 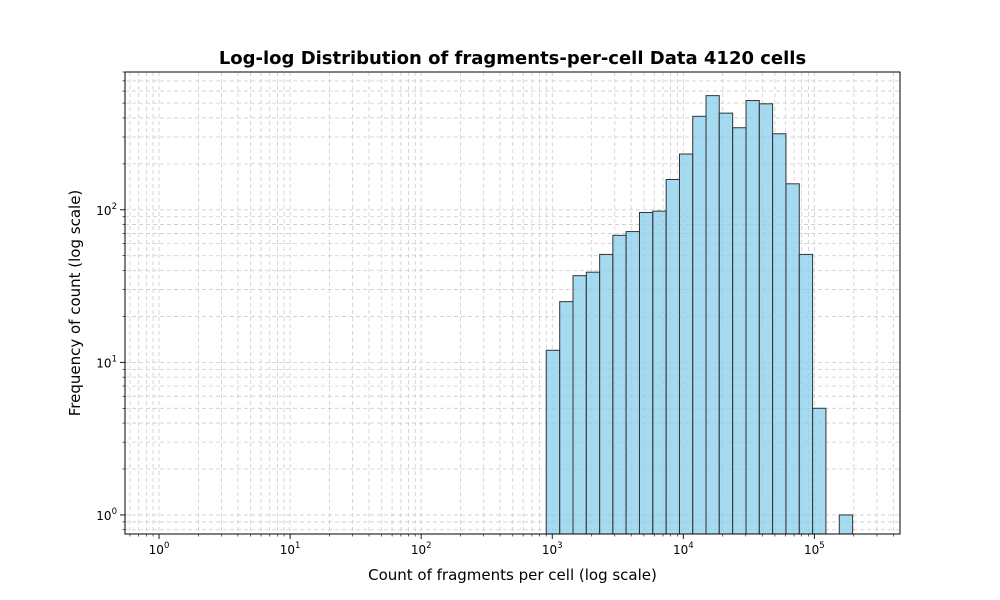 What do you see at coordinates (683, 549) in the screenshot?
I see `x-tick-label: 10⁴` at bounding box center [683, 549].